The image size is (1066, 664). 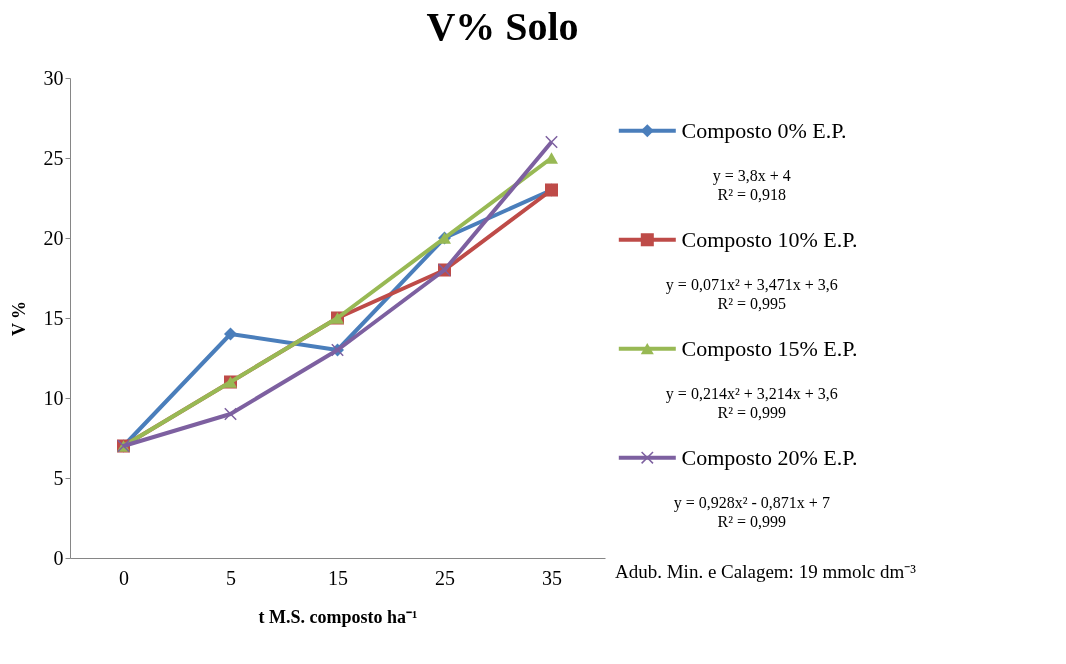 What do you see at coordinates (58, 557) in the screenshot?
I see `y-tick-label: 0` at bounding box center [58, 557].